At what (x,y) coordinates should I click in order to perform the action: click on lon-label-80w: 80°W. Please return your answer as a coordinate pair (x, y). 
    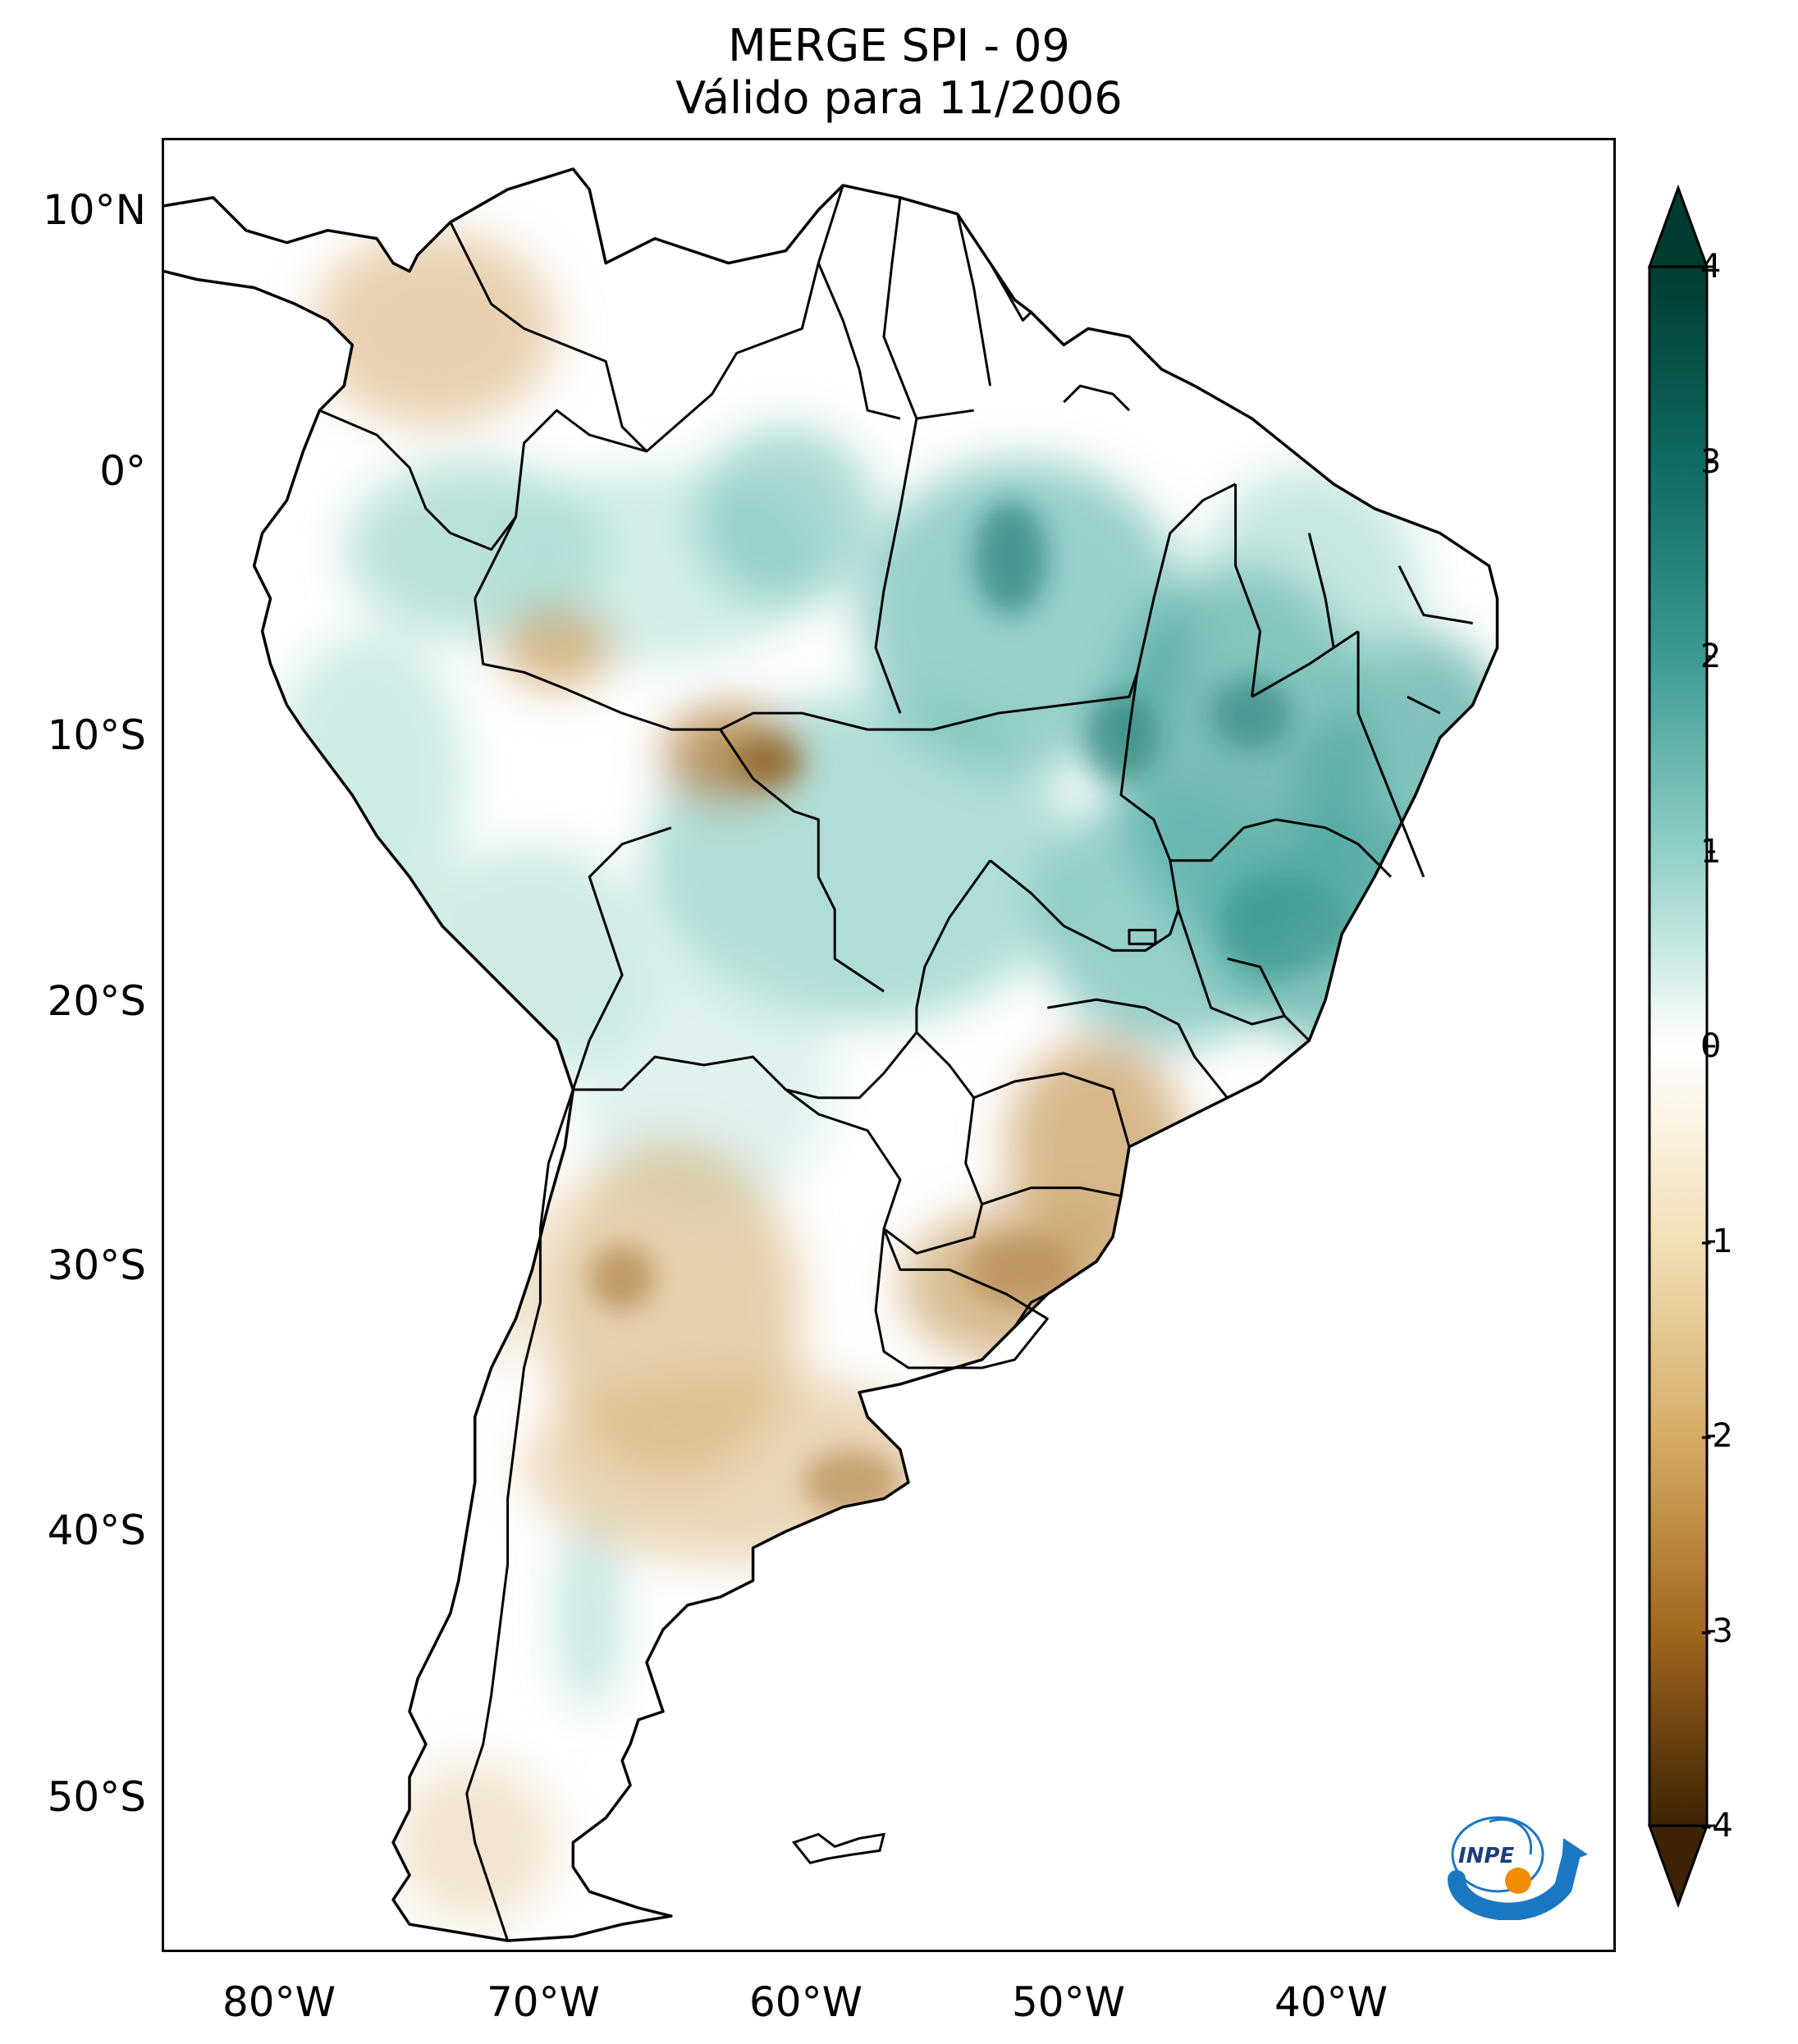
    Looking at the image, I should click on (279, 2002).